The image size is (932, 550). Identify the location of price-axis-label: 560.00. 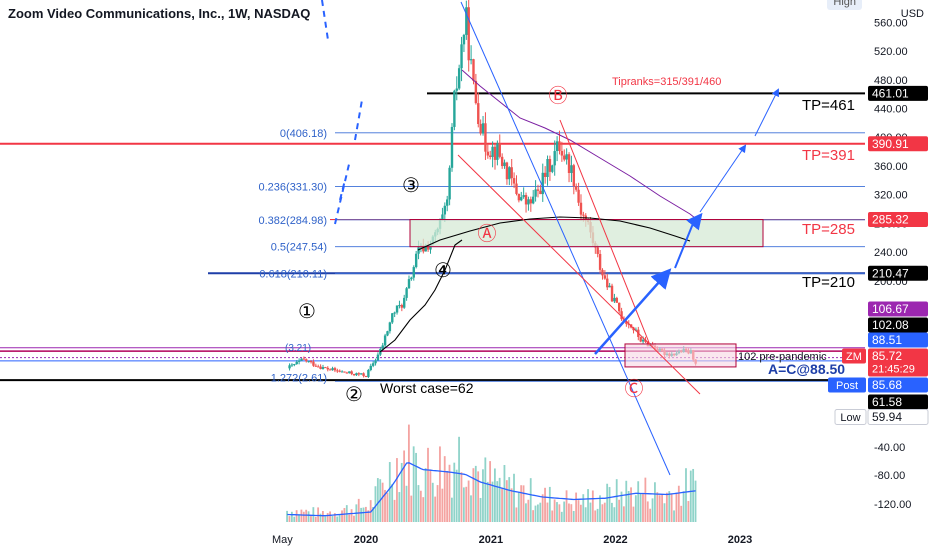
(891, 23).